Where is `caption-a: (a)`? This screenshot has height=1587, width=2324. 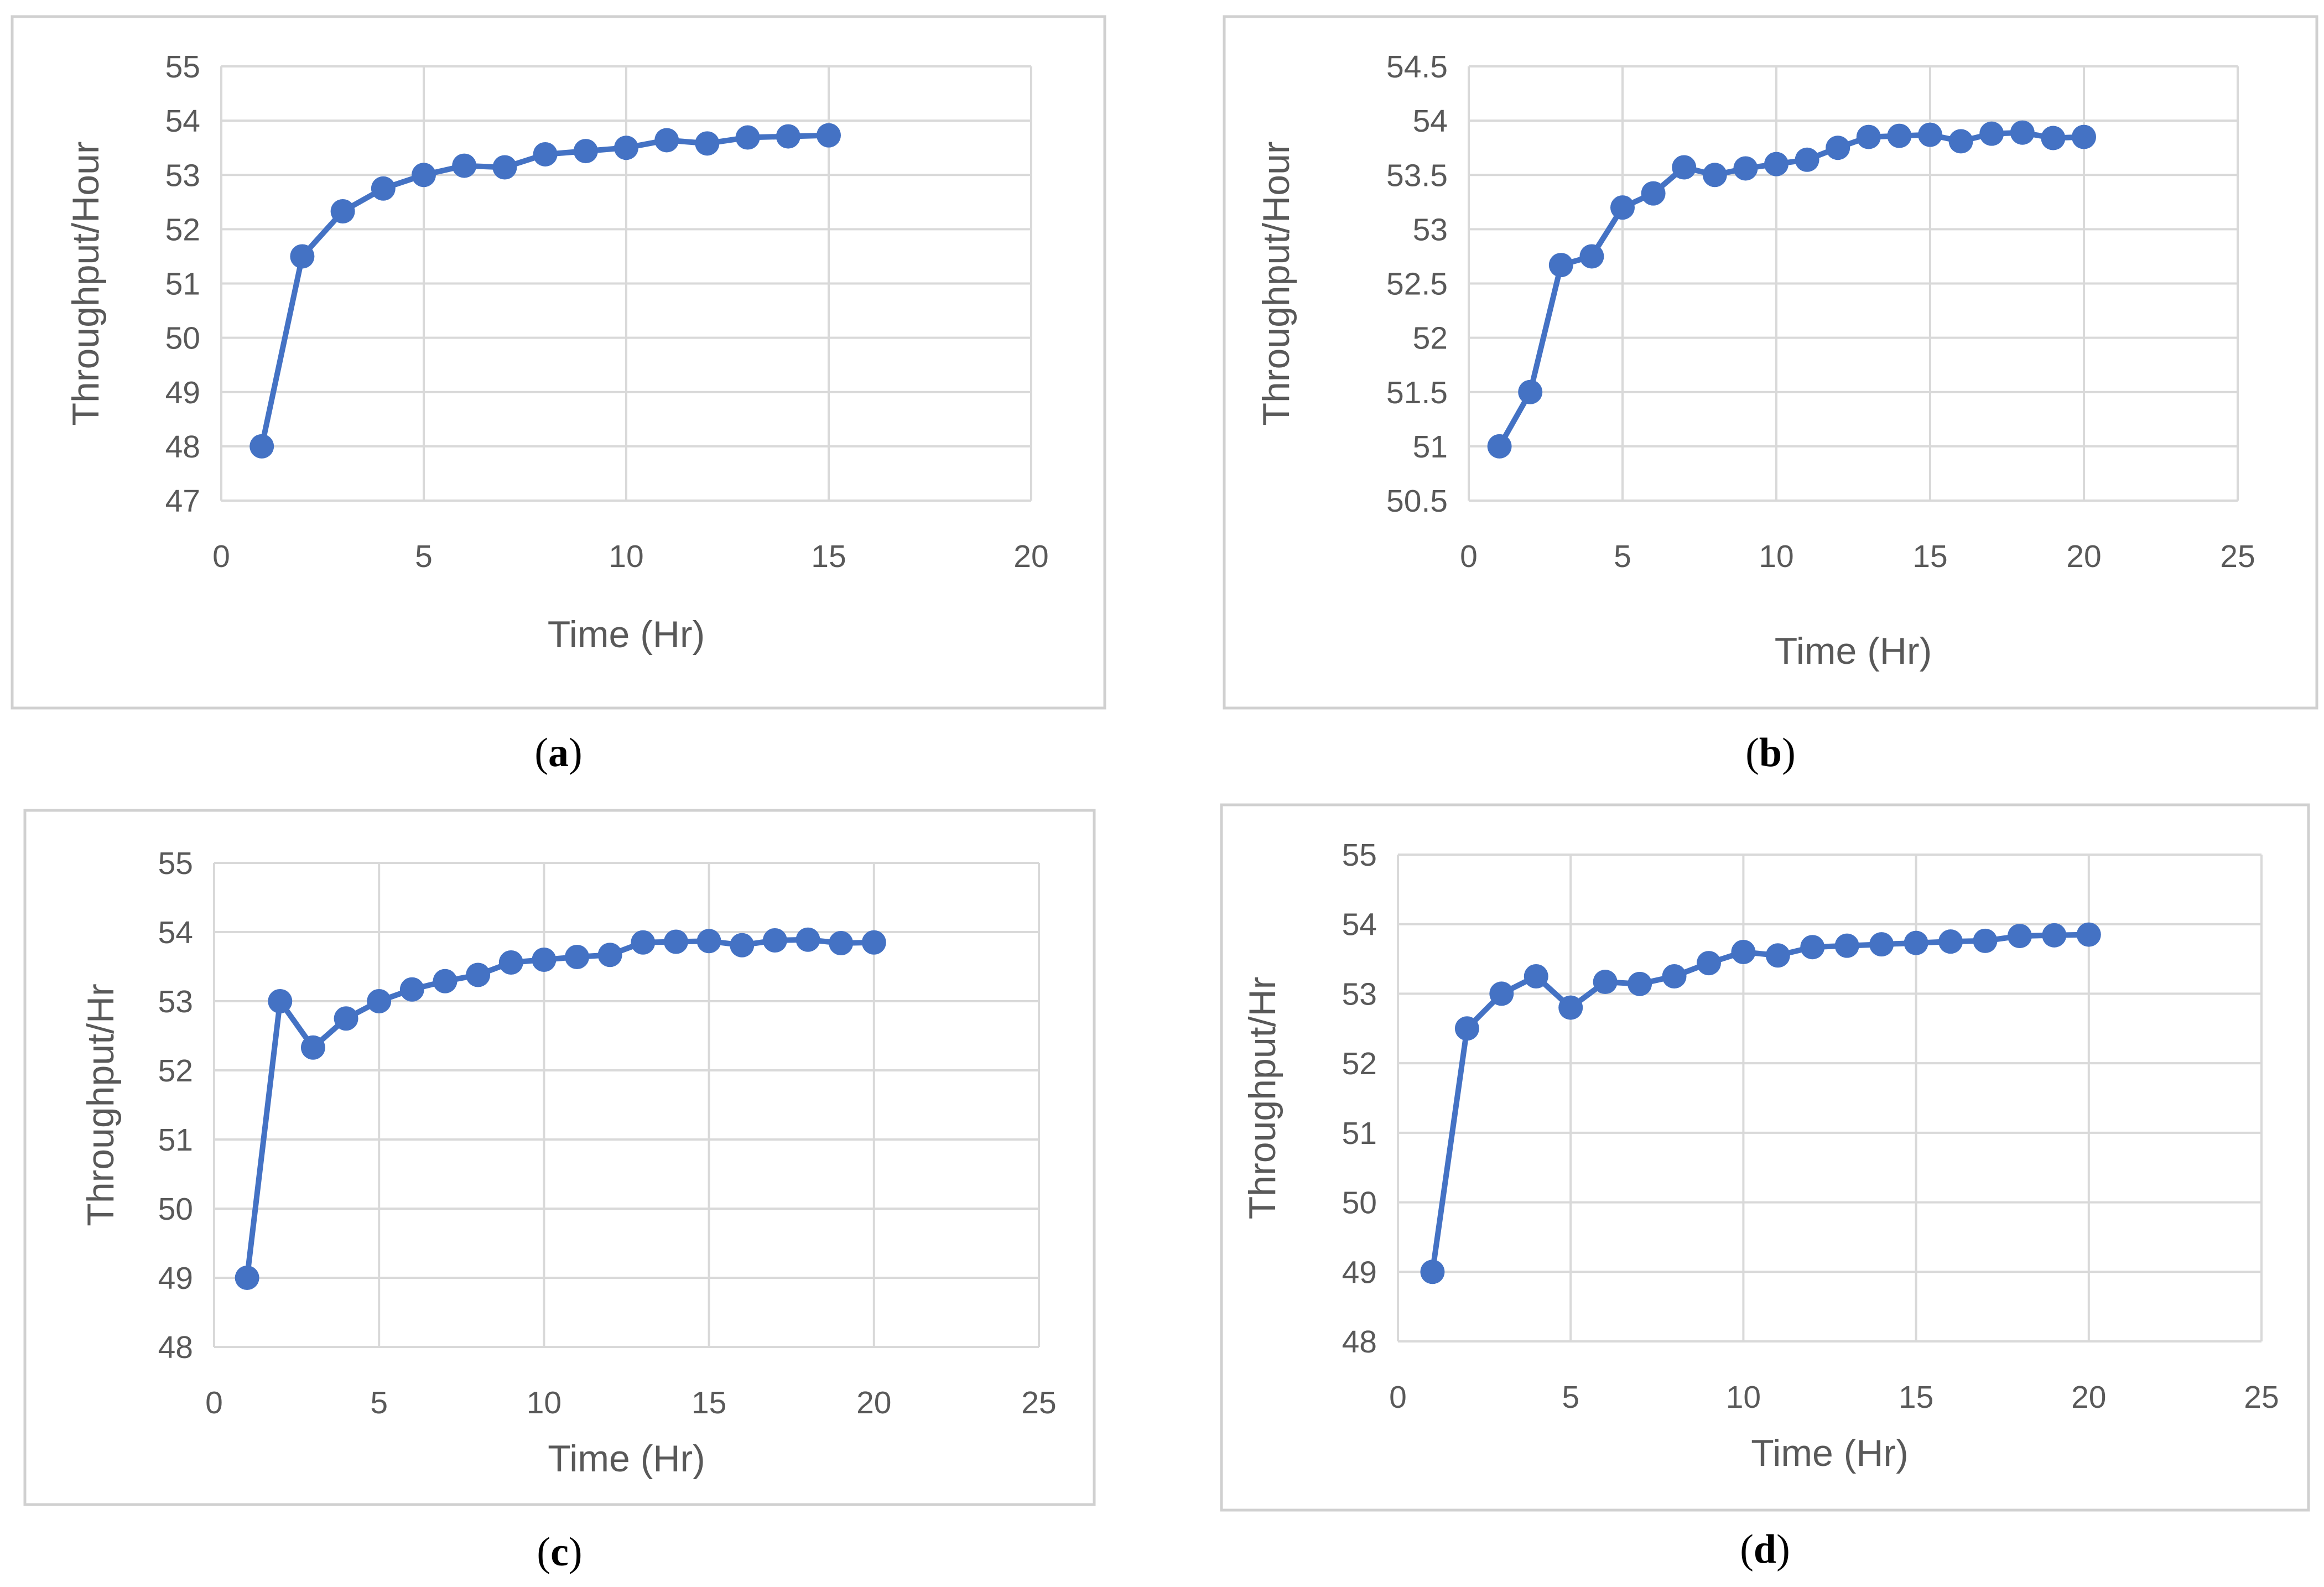
caption-a: (a) is located at coordinates (558, 753).